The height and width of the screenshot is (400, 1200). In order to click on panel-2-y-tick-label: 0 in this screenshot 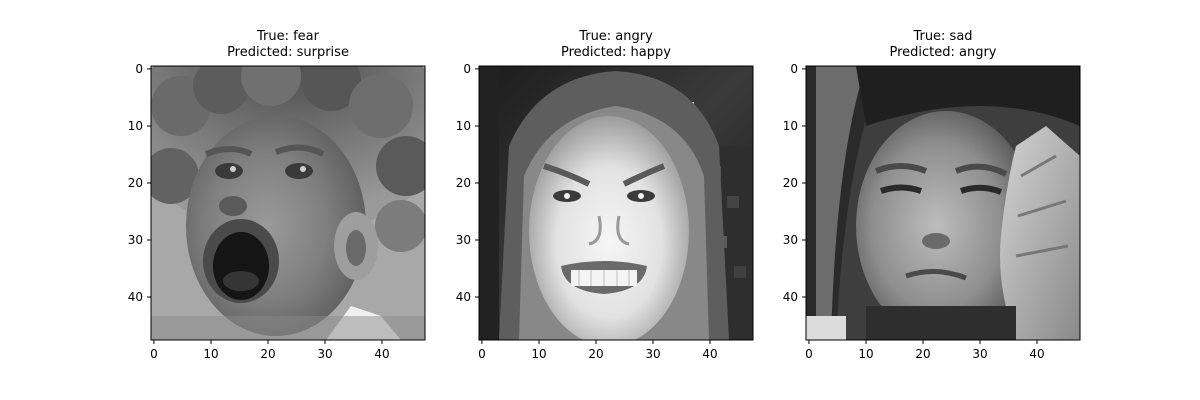, I will do `click(467, 69)`.